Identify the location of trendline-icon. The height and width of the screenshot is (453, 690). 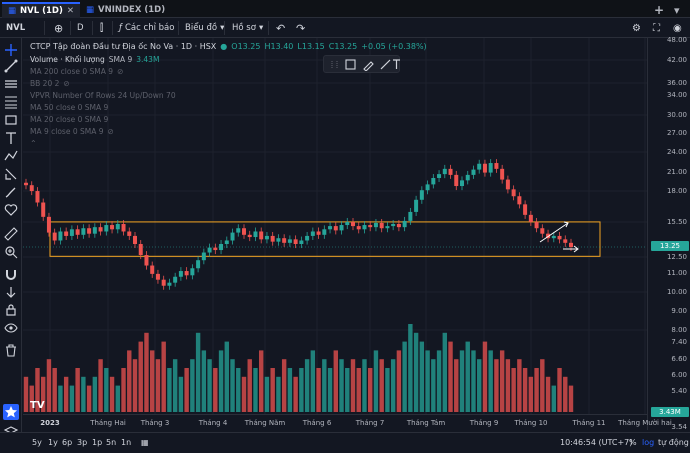
(11, 66).